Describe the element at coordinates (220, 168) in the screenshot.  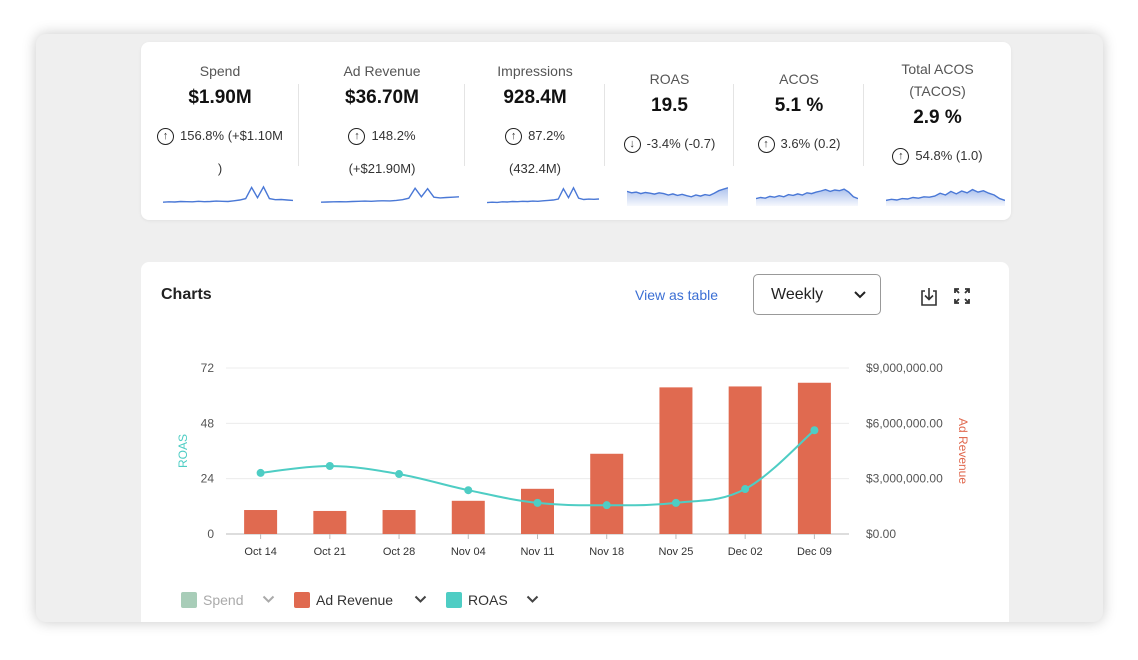
I see `metric-change-text: )` at that location.